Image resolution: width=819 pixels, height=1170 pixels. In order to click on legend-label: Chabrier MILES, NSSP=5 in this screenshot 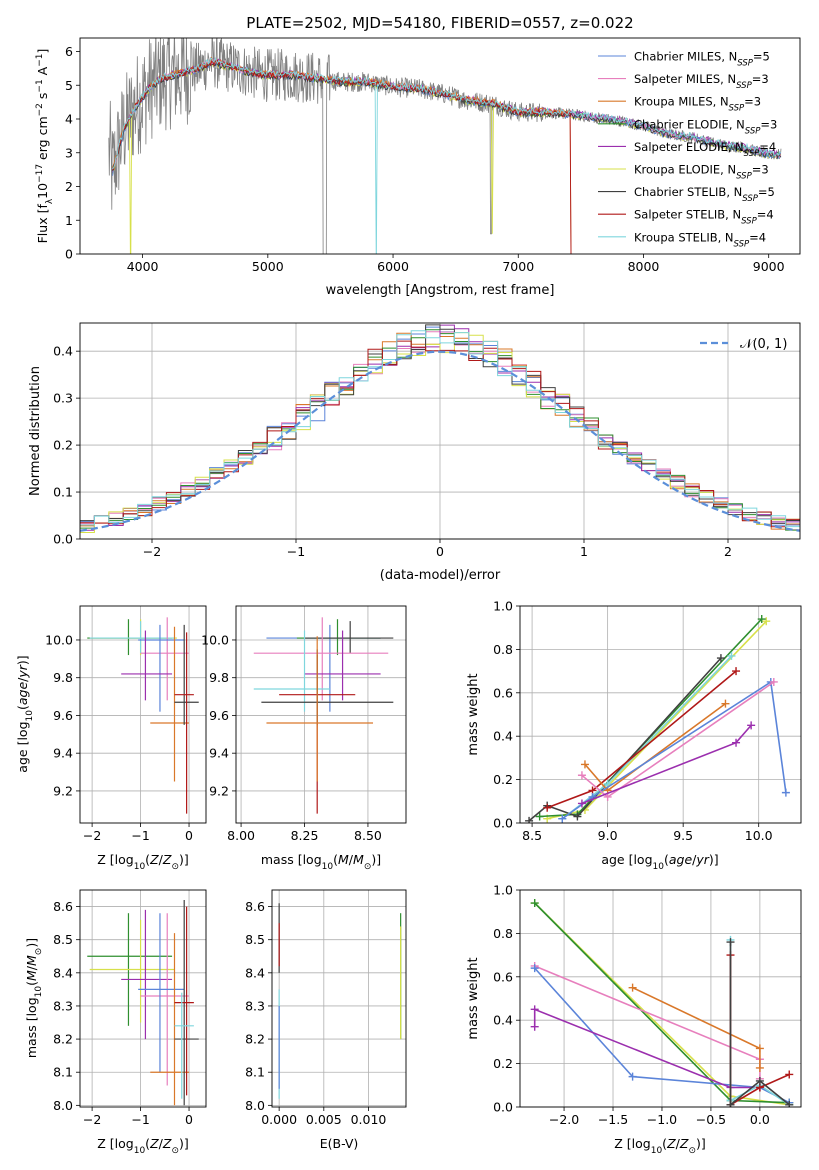, I will do `click(702, 59)`.